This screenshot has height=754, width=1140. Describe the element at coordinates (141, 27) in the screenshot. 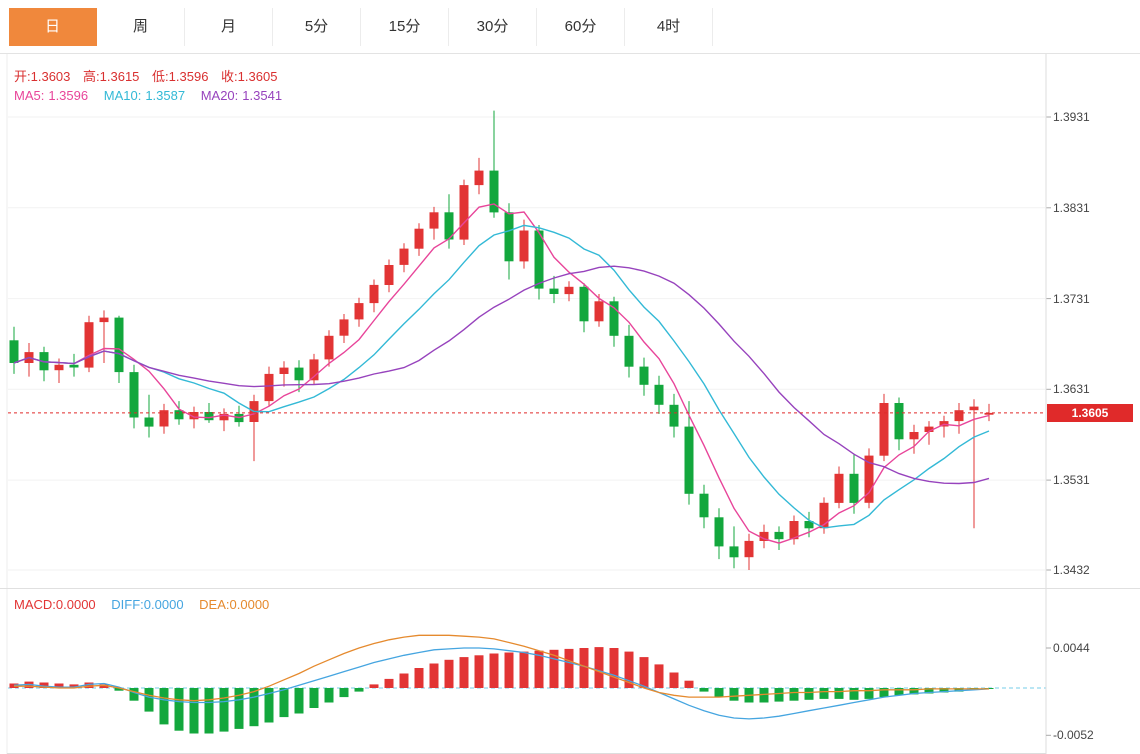

I see `tab-week: 周` at that location.